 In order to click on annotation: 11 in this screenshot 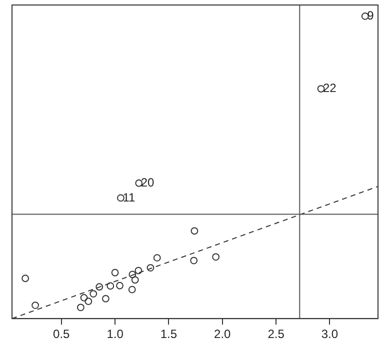, I will do `click(129, 197)`.